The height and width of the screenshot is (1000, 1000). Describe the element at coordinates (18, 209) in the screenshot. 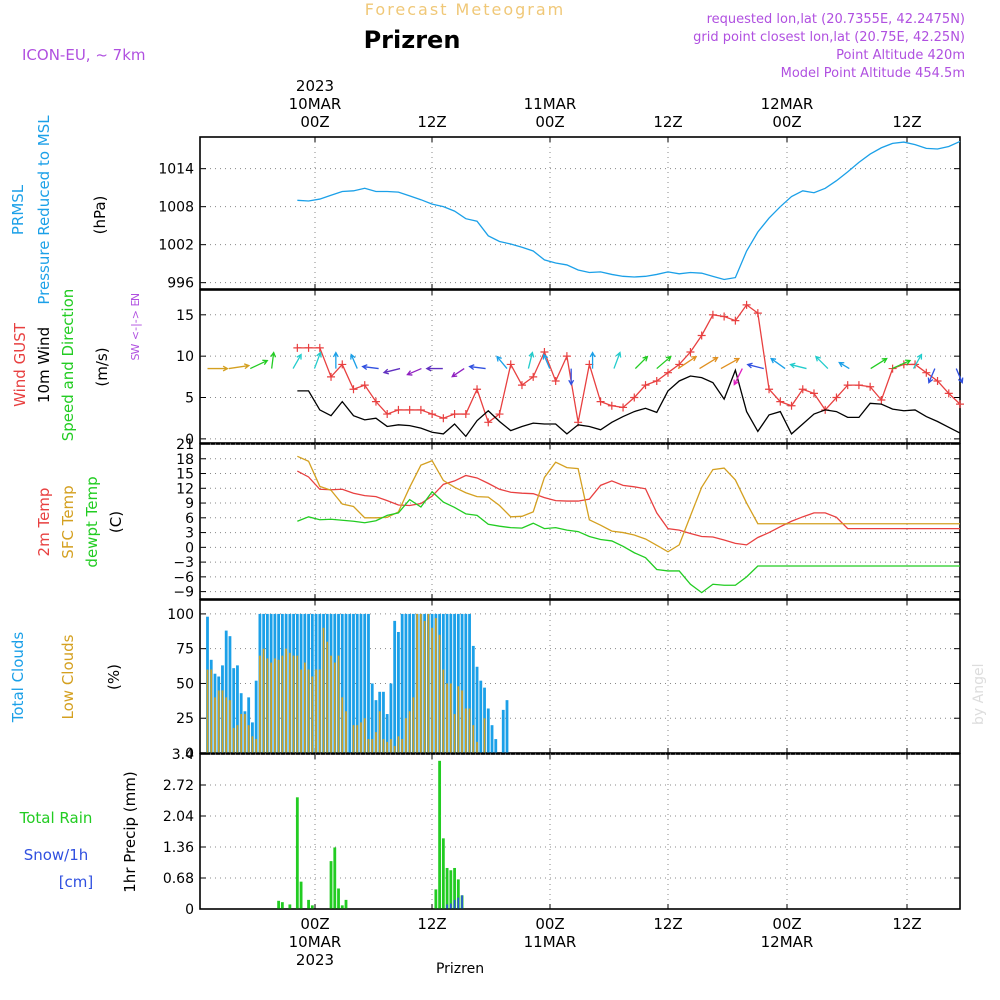

I see `panel-ylabel: PRMSL` at that location.